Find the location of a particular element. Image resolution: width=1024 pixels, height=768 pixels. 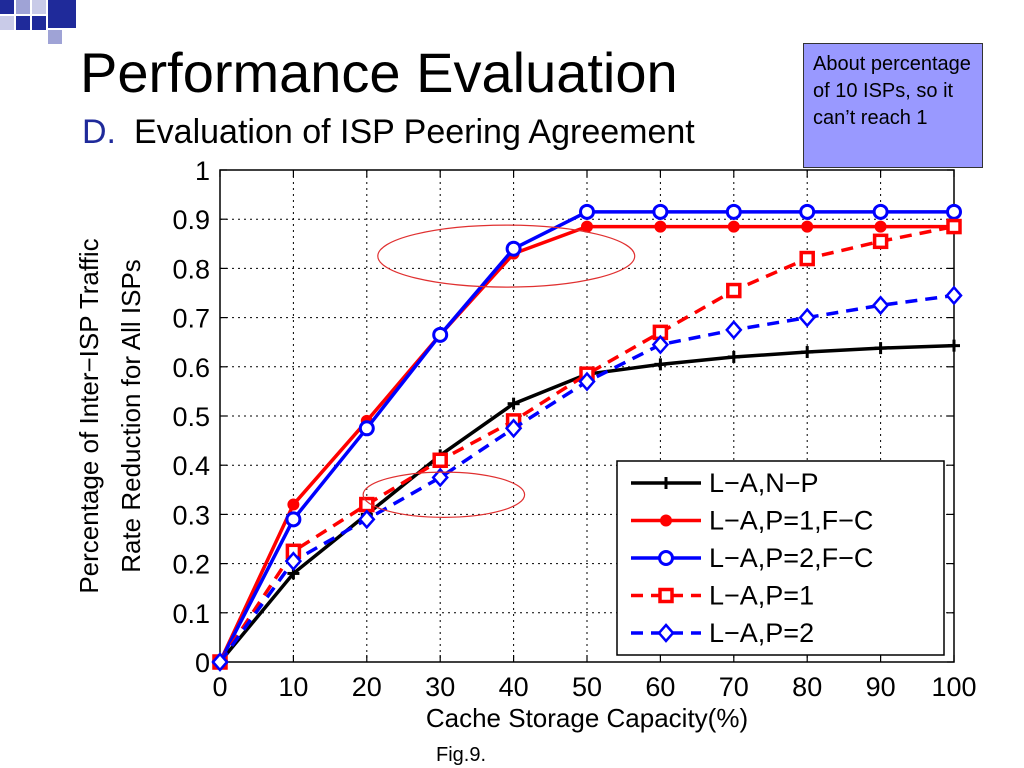

y-tick-label: 0 is located at coordinates (202, 663).